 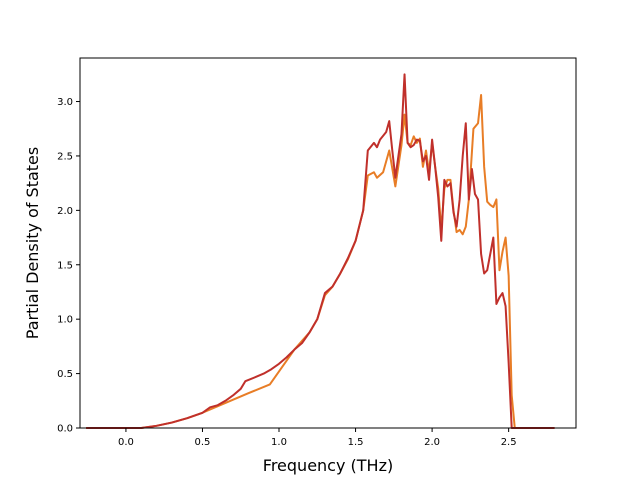 What do you see at coordinates (65, 429) in the screenshot?
I see `y-tick-label: 0.0` at bounding box center [65, 429].